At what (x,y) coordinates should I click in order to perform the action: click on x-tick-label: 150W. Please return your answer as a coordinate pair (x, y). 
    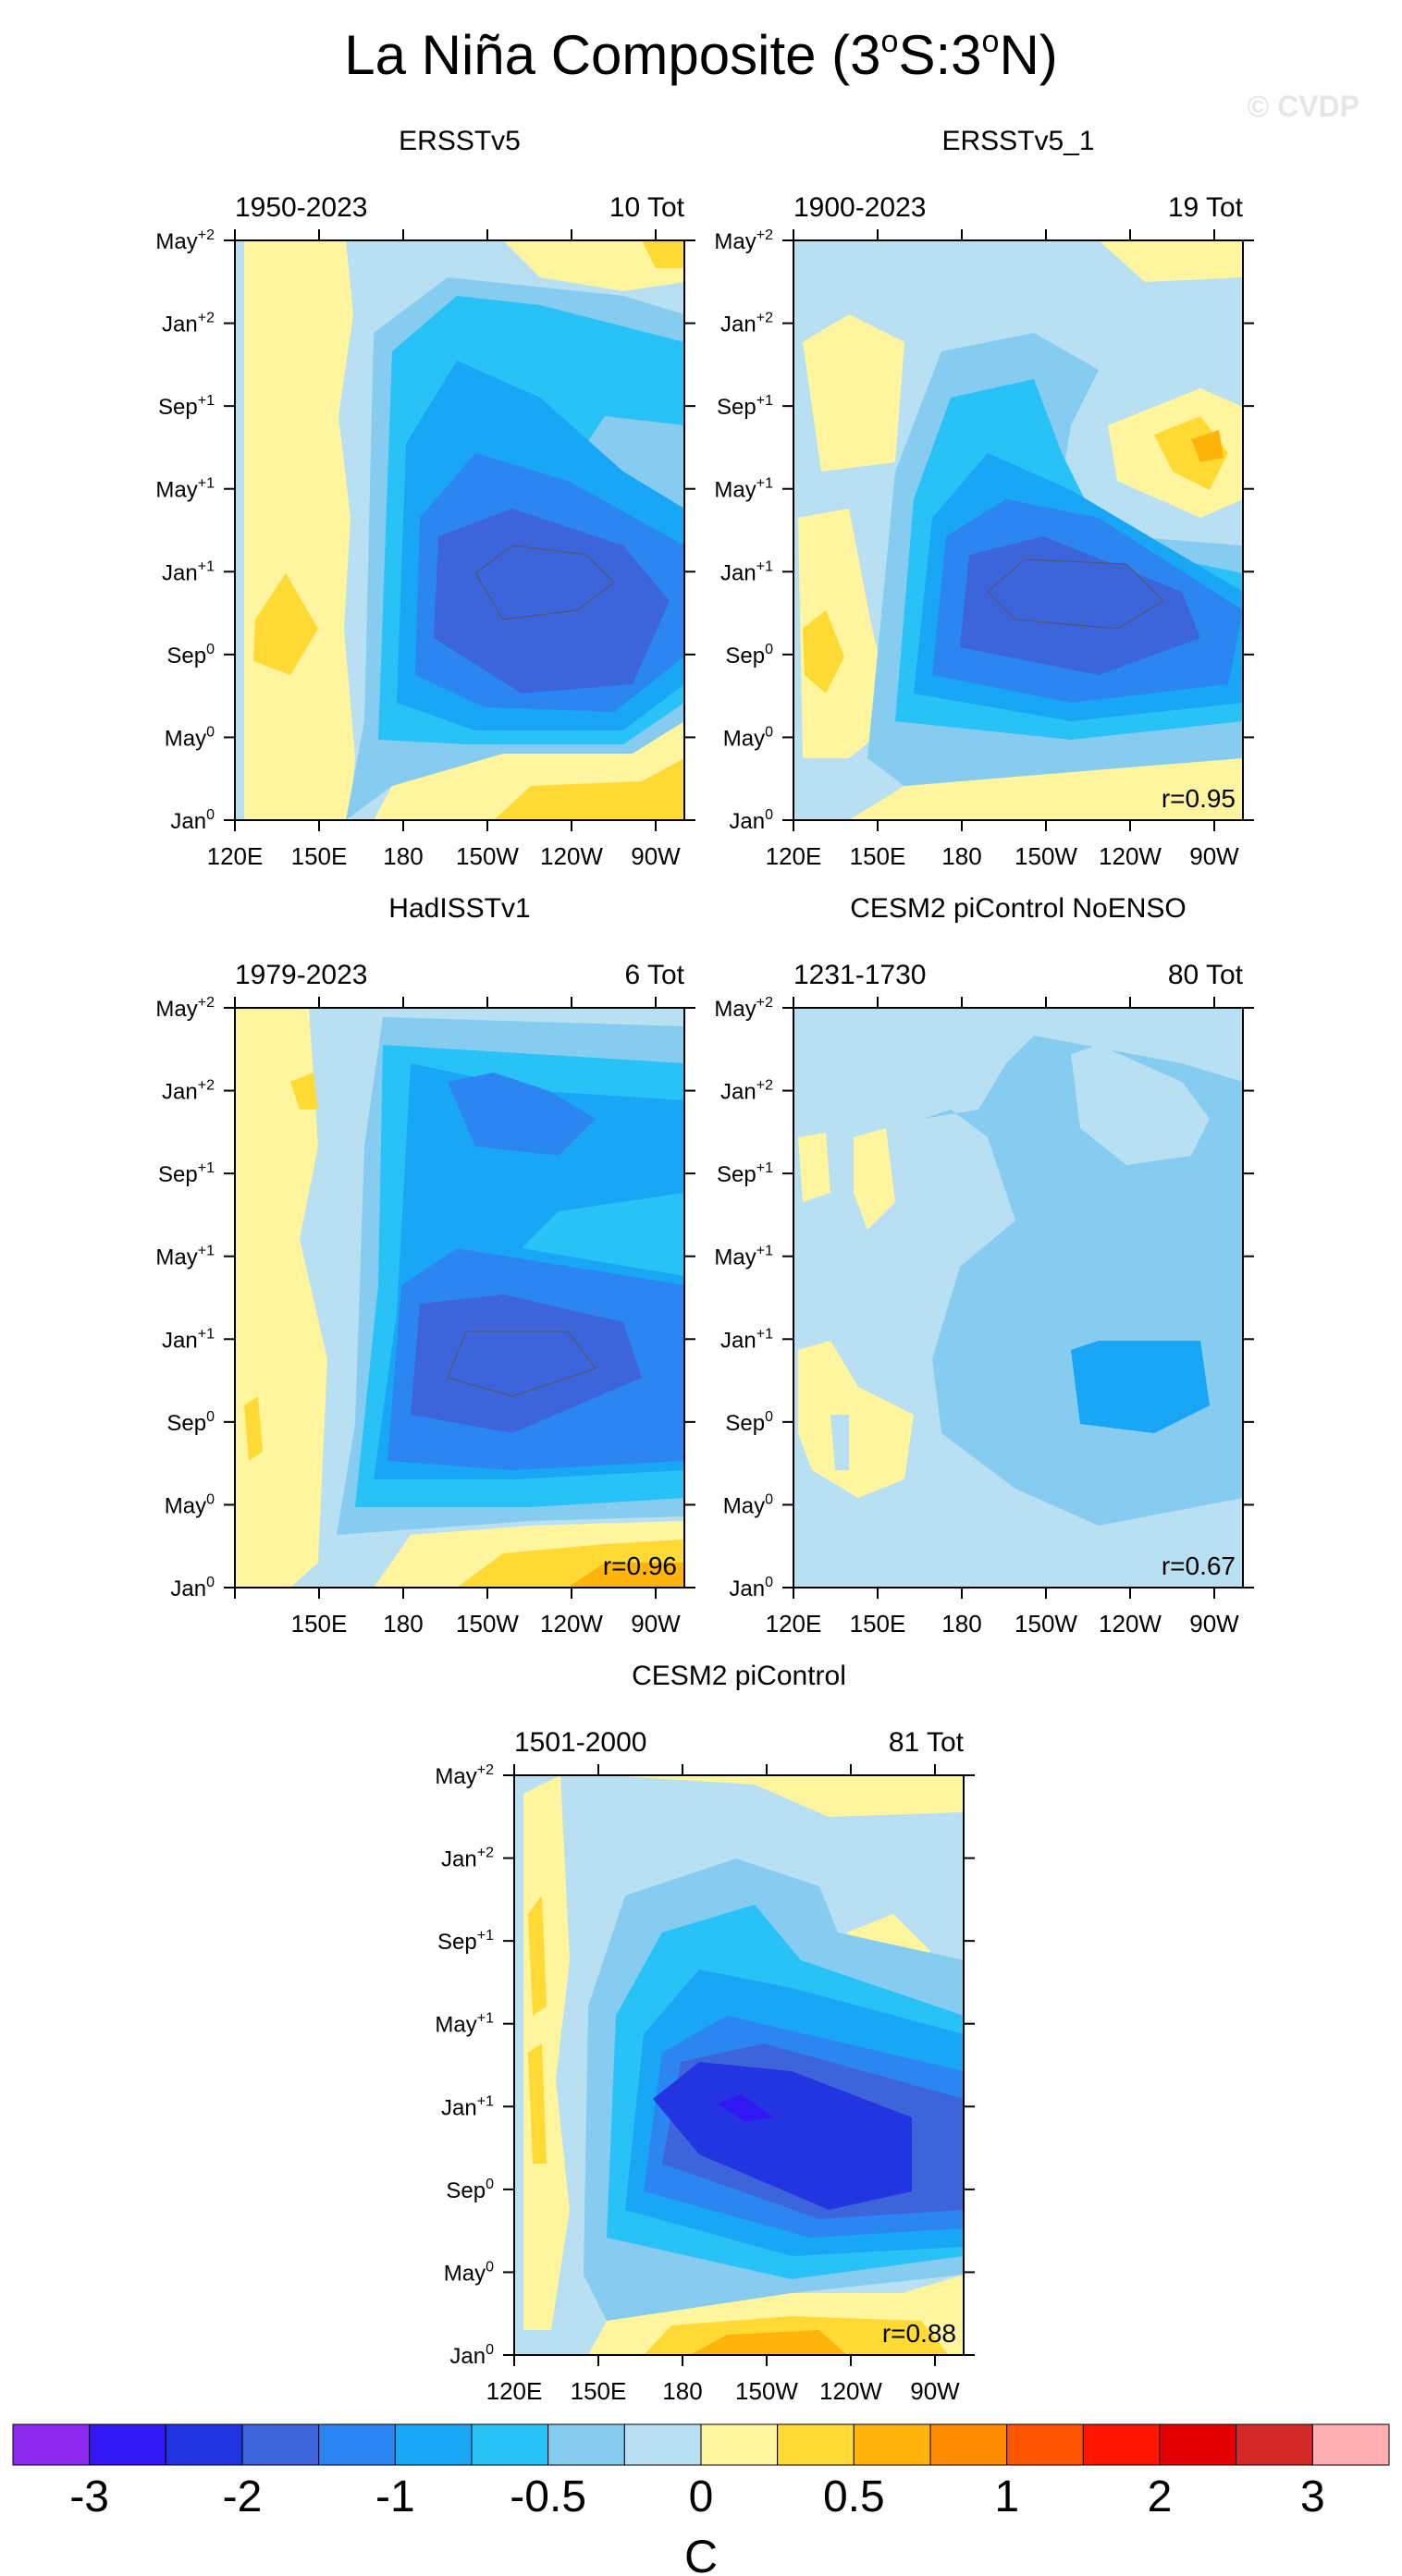
    Looking at the image, I should click on (1046, 1624).